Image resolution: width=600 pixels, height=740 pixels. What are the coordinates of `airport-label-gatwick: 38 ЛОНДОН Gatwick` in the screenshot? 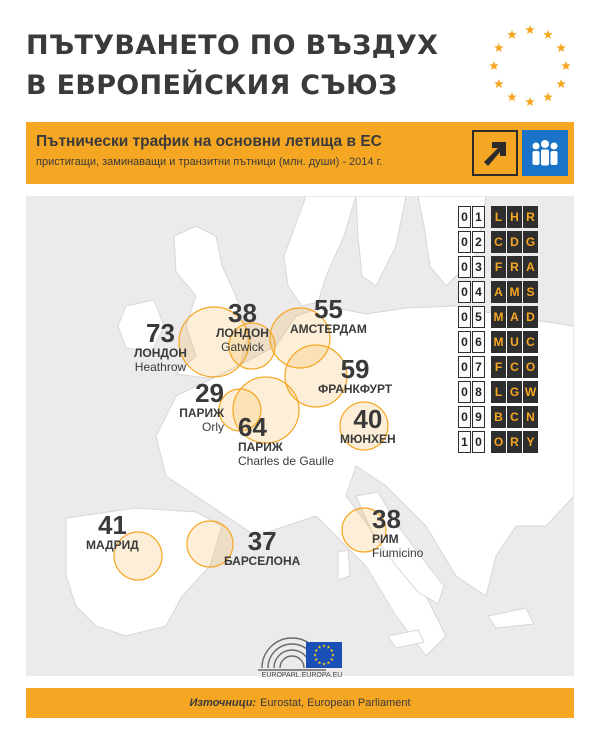 It's located at (242, 327).